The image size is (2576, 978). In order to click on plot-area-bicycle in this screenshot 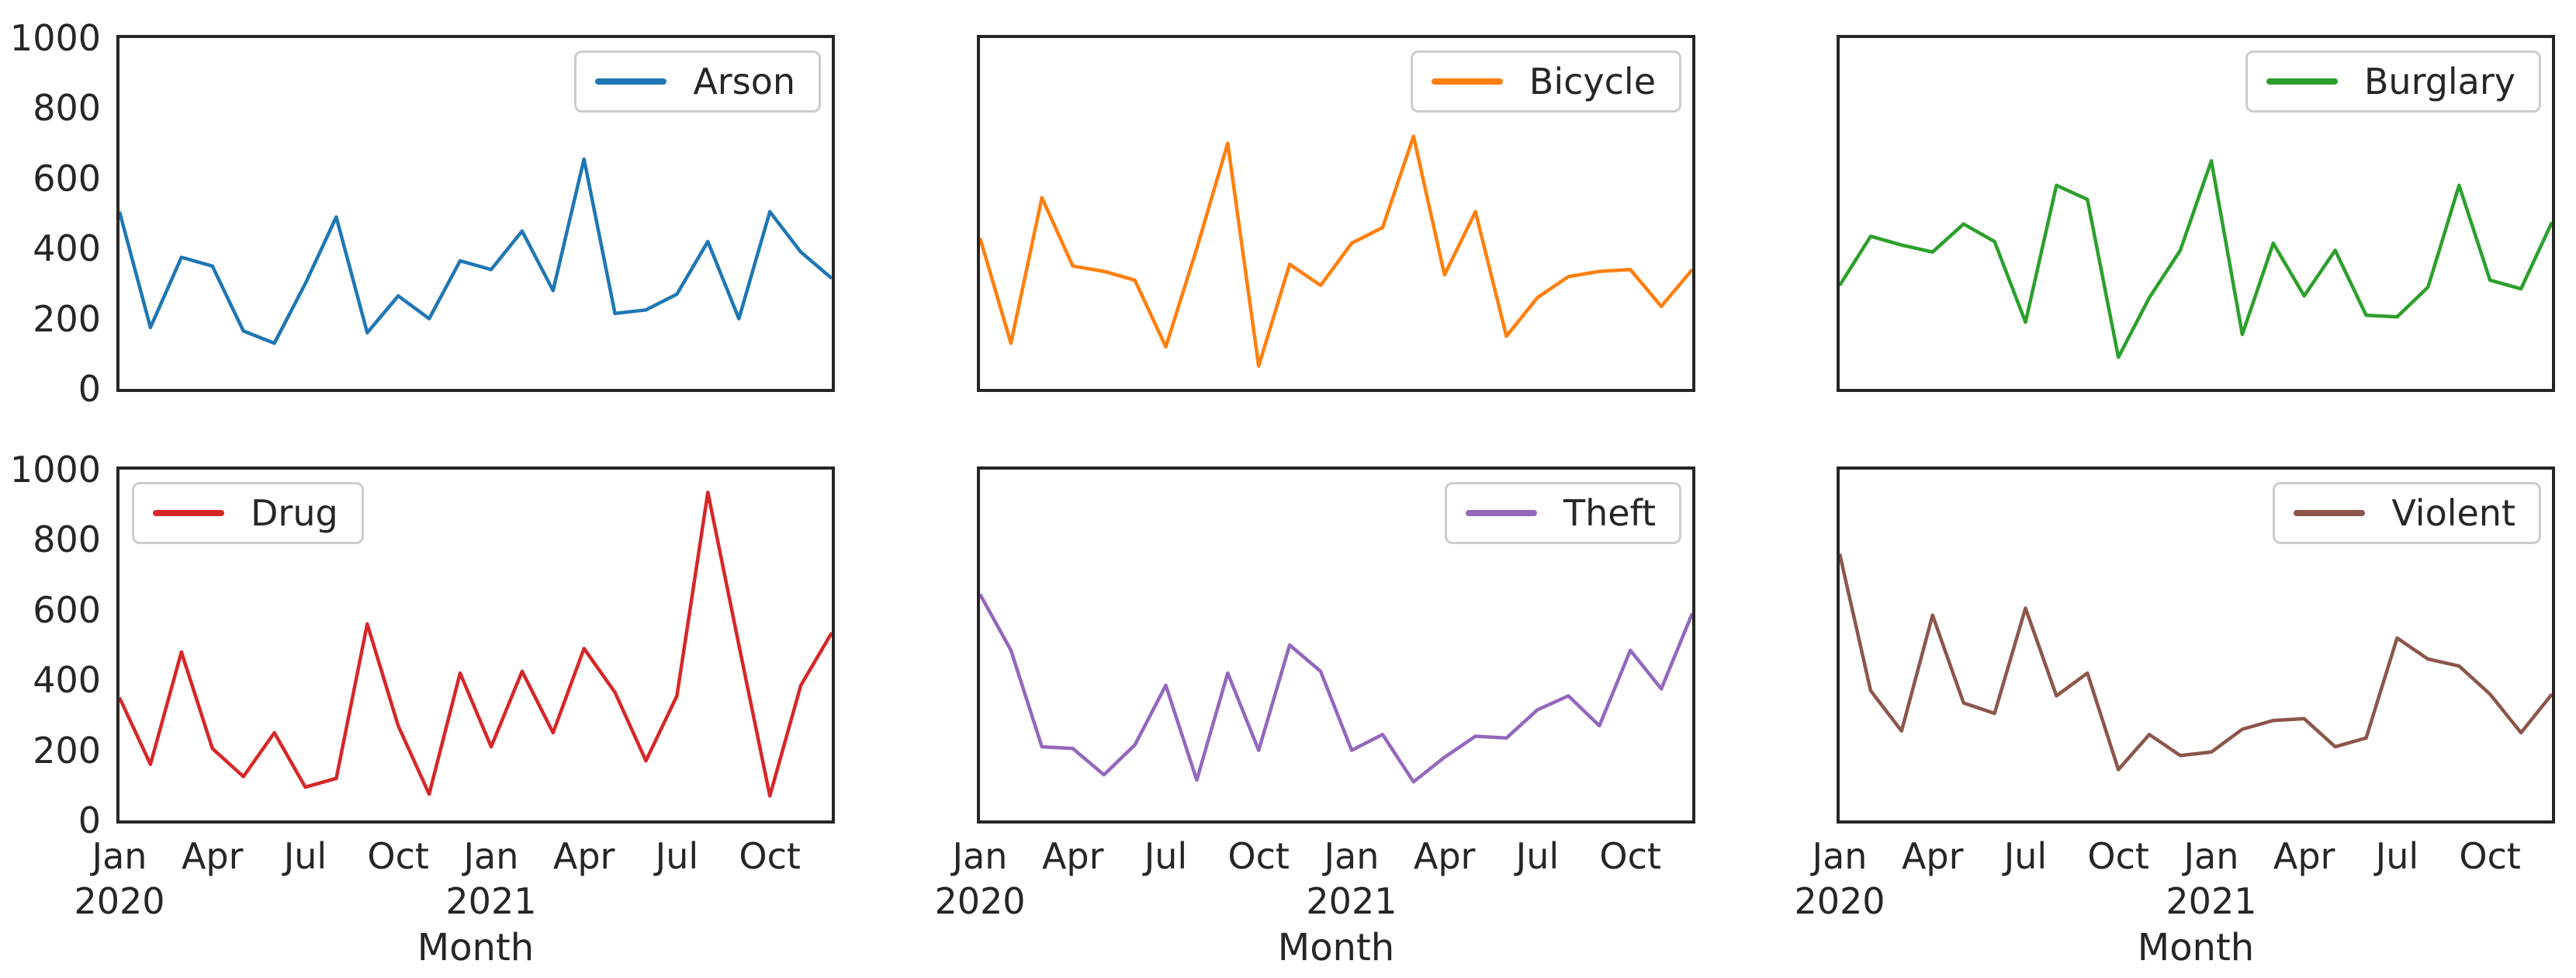, I will do `click(1336, 251)`.